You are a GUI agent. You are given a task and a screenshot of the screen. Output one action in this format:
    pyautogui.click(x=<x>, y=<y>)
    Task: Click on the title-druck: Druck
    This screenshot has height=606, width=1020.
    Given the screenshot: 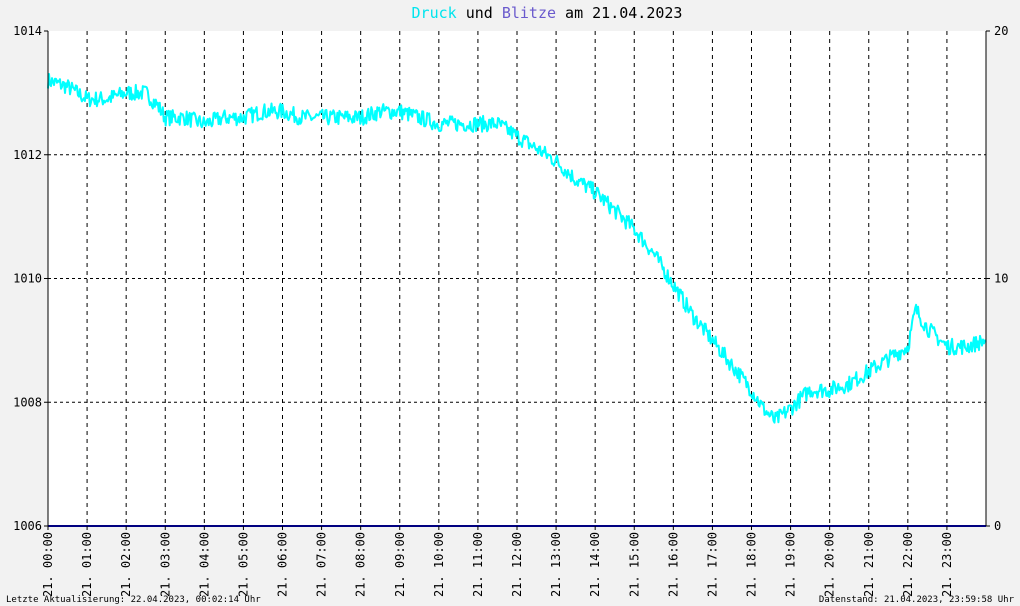 What is the action you would take?
    pyautogui.click(x=434, y=13)
    